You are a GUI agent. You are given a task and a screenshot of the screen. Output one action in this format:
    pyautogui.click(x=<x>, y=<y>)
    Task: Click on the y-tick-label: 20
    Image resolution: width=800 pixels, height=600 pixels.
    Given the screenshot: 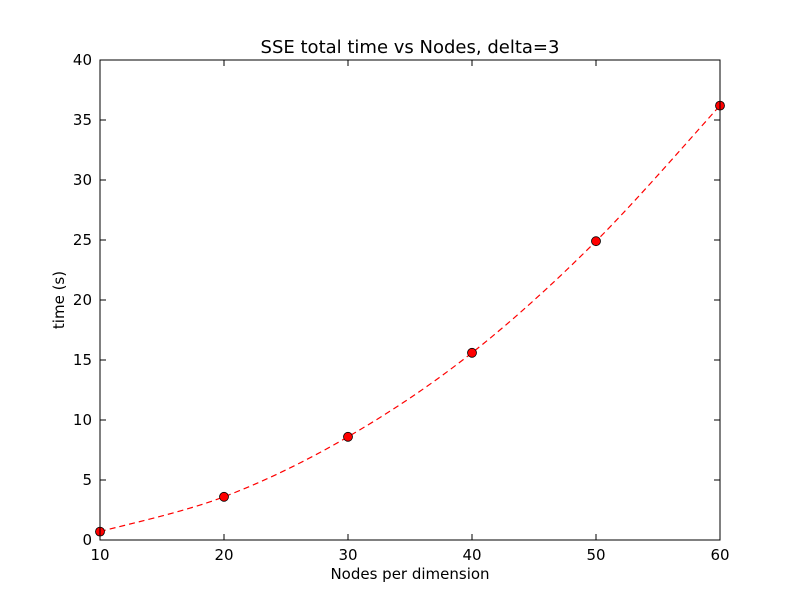 What is the action you would take?
    pyautogui.click(x=82, y=300)
    